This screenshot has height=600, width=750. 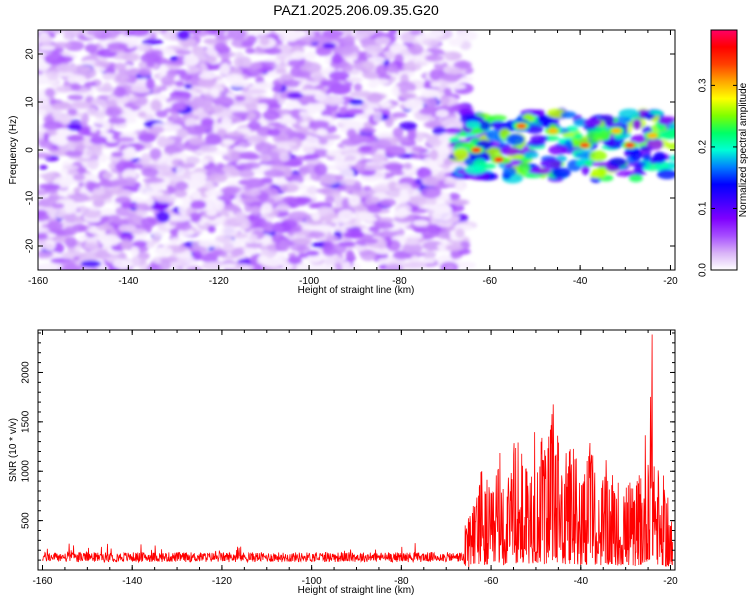 I want to click on snr-x-axis-title: Height of straight line (km), so click(x=356, y=590).